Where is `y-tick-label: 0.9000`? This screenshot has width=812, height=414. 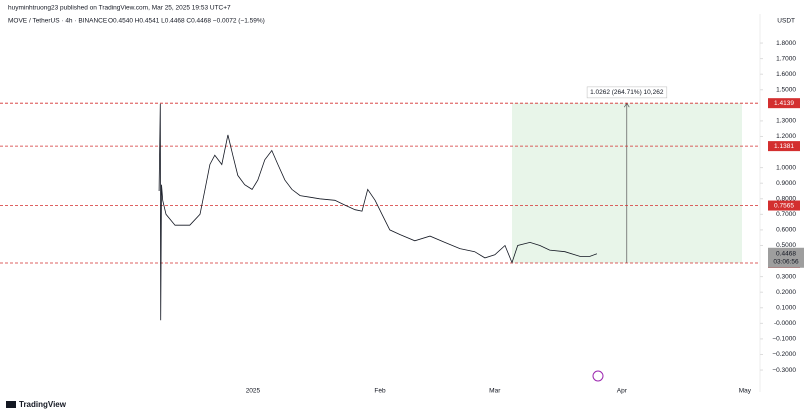
y-tick-label: 0.9000 is located at coordinates (786, 183).